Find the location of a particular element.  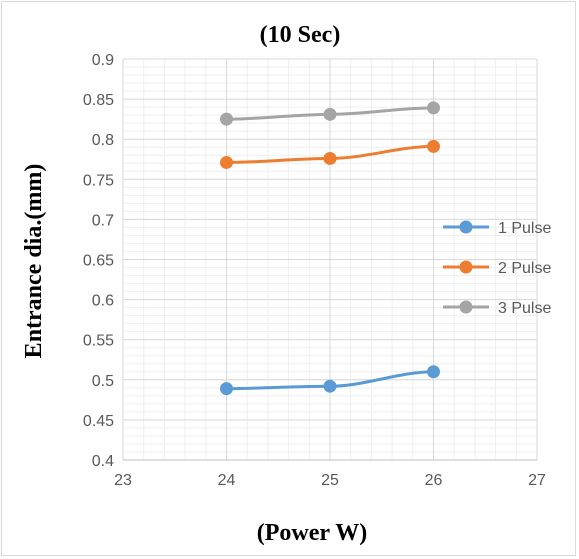

chart-title: (10 Sec) is located at coordinates (300, 35).